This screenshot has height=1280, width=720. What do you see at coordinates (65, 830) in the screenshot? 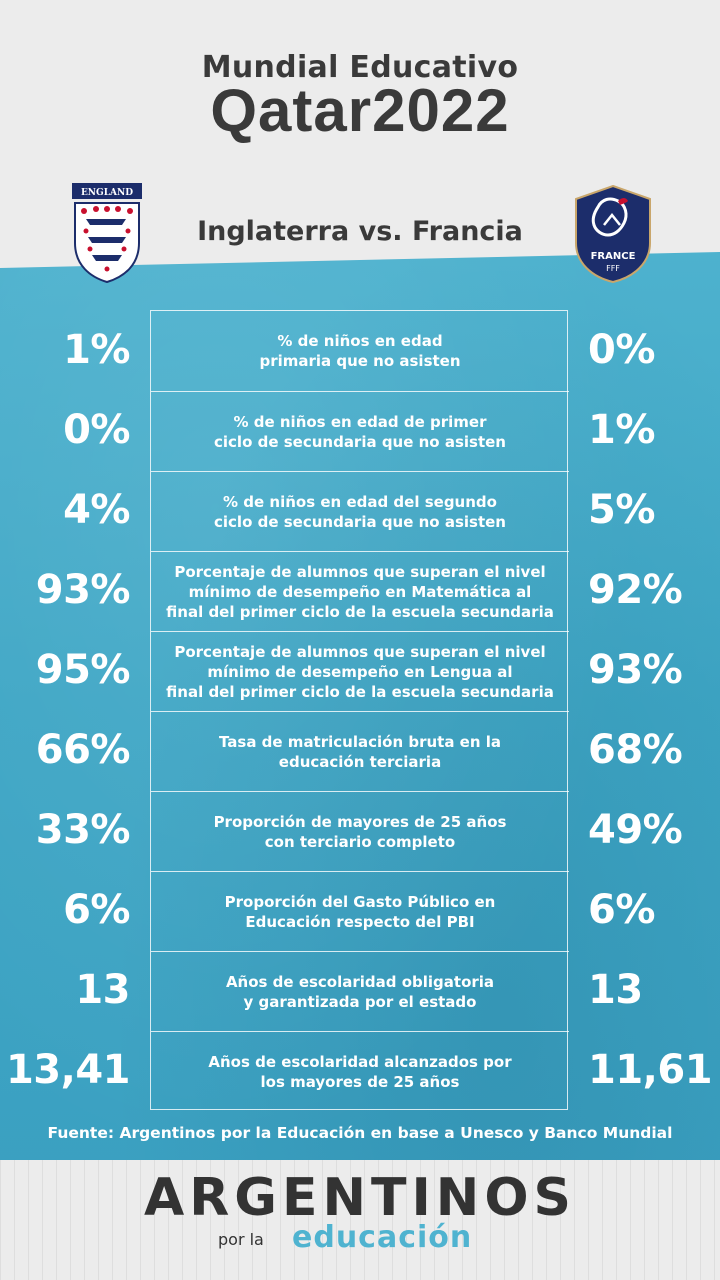
I see `england-value: 33%` at bounding box center [65, 830].